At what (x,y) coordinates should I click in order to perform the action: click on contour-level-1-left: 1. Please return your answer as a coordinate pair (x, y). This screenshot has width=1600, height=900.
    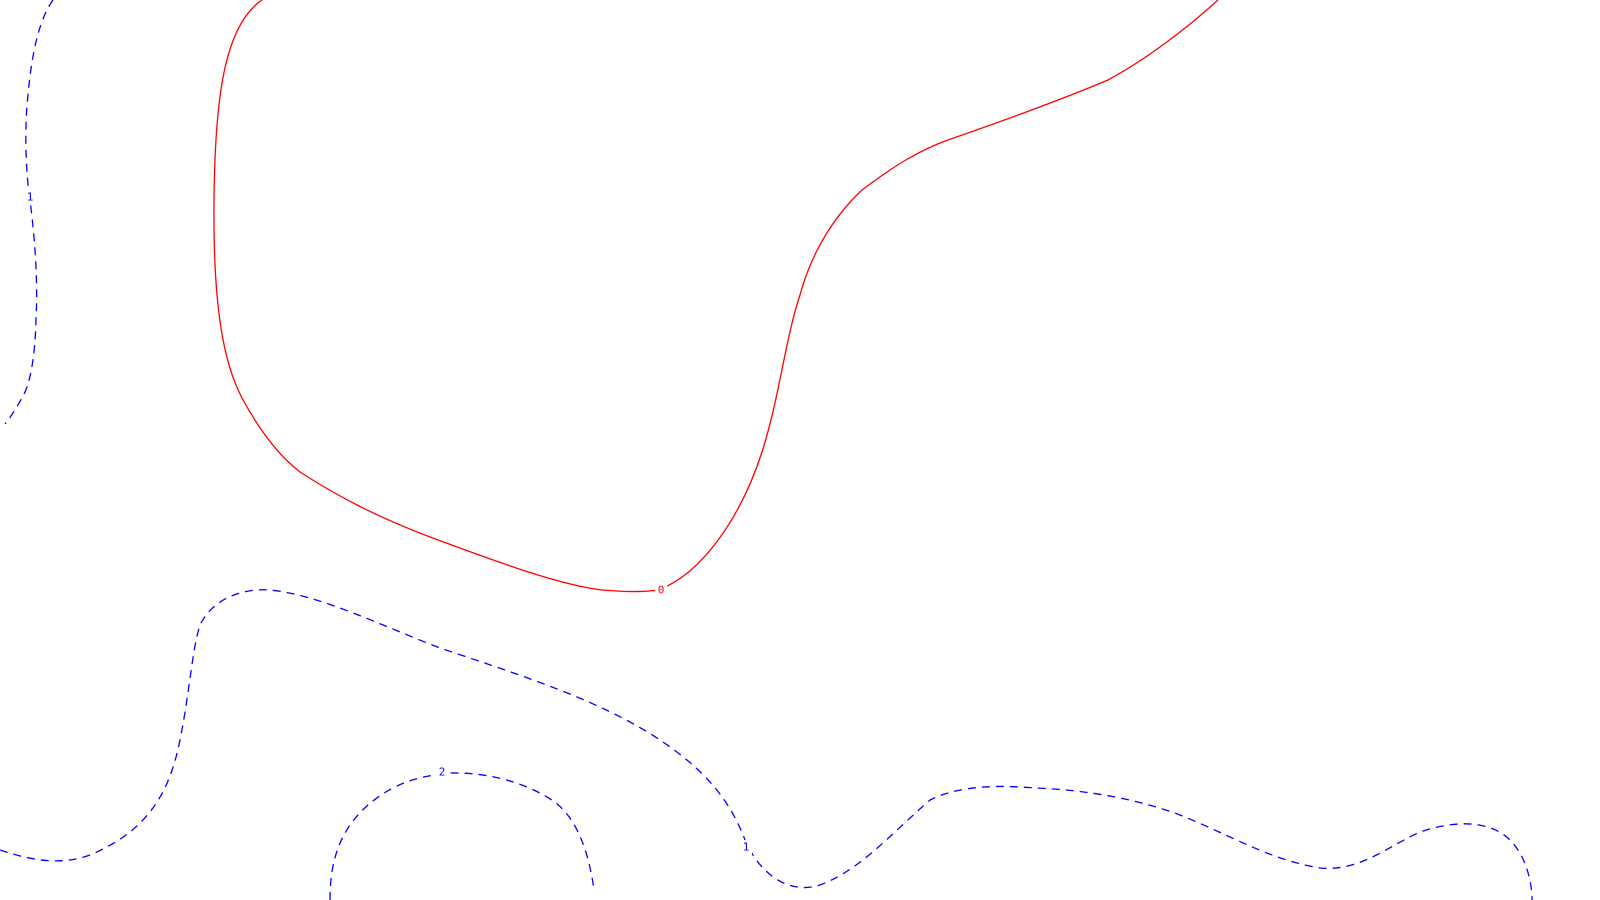
    Looking at the image, I should click on (29, 212).